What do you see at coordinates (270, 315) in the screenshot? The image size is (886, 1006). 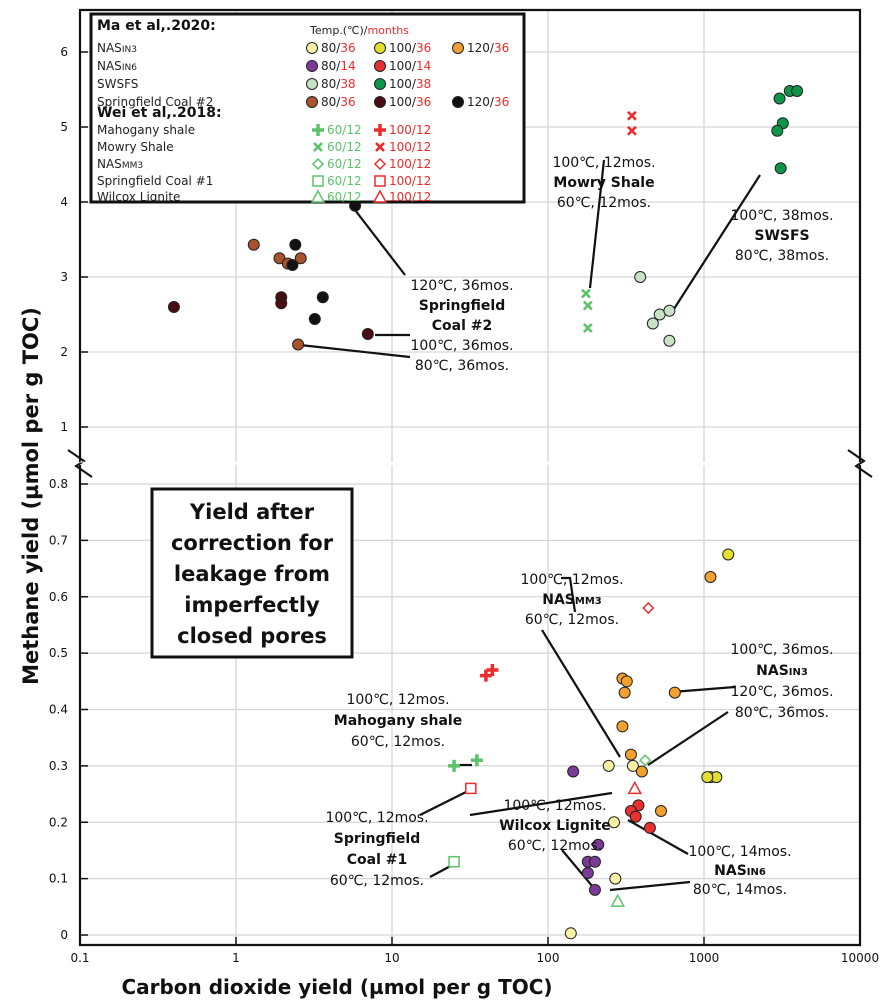 I see `series-springfield-coal-2-100-c` at bounding box center [270, 315].